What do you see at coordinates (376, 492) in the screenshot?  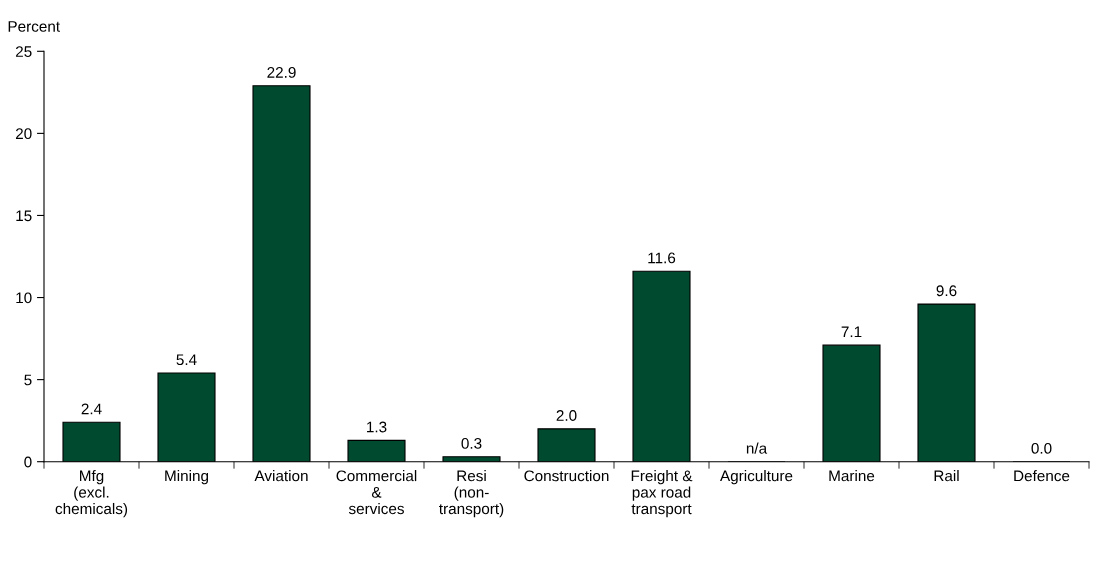 I see `x-tick-label: Commercial & services` at bounding box center [376, 492].